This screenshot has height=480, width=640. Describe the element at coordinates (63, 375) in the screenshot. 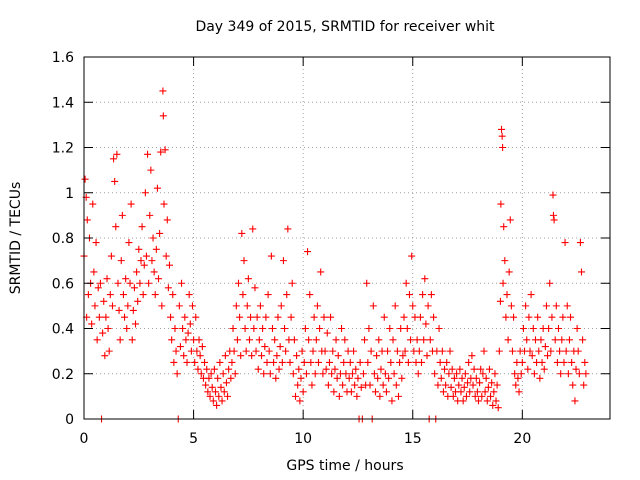

I see `y-tick-label: 0.2` at that location.